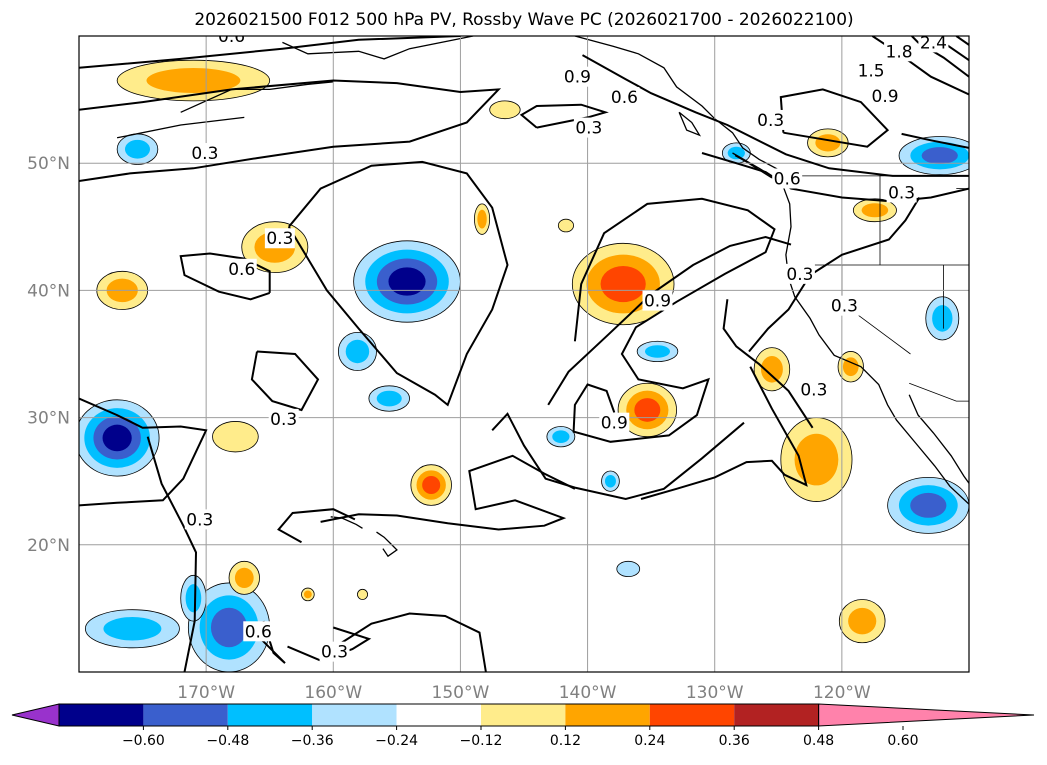 This screenshot has width=1047, height=765. Describe the element at coordinates (770, 121) in the screenshot. I see `contour-label-text-8: 0.3` at that location.